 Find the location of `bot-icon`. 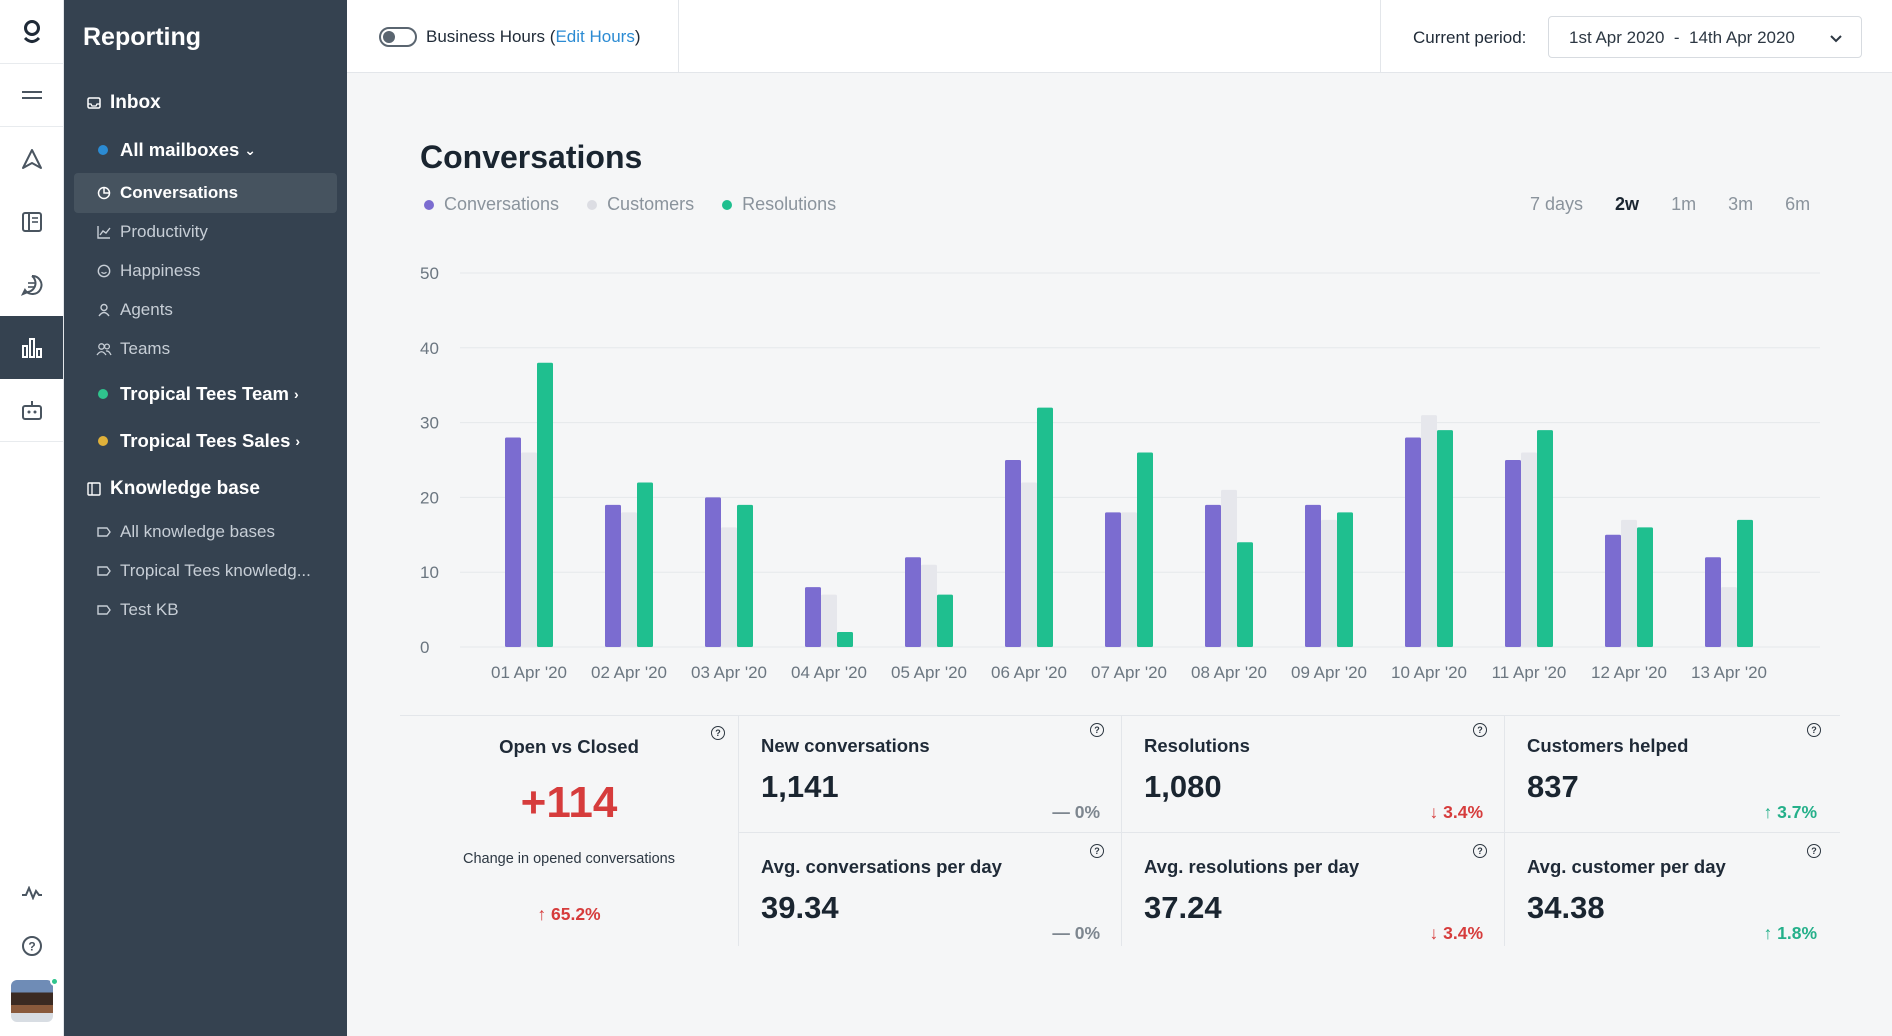

bot-icon is located at coordinates (31, 410).